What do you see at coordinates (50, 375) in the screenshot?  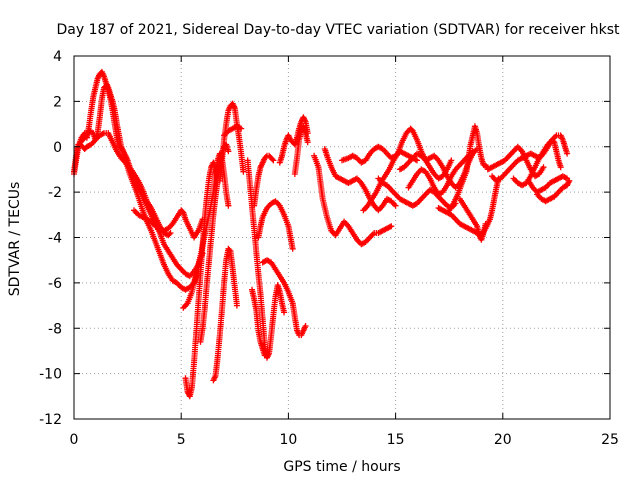 I see `y-tick-label: -10` at bounding box center [50, 375].